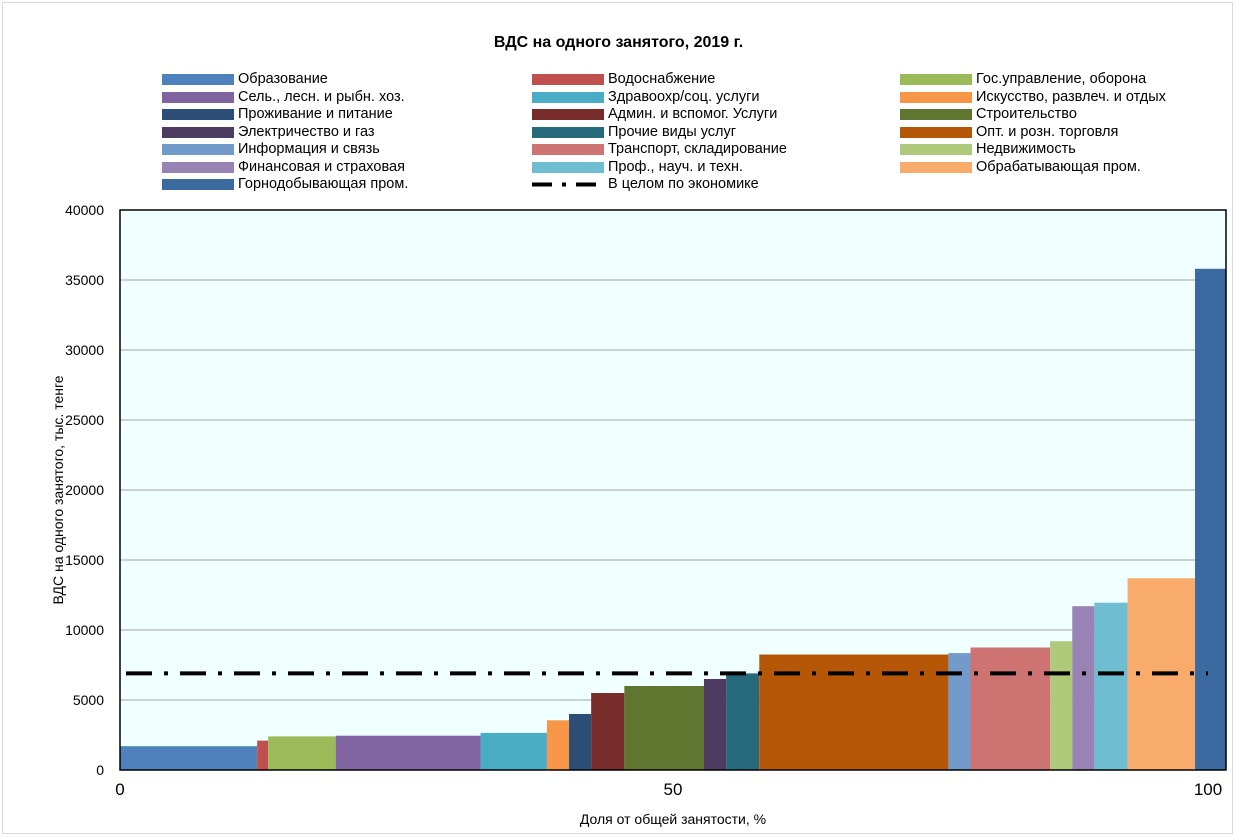  Describe the element at coordinates (309, 149) in the screenshot. I see `legend-label: Информация и связь` at that location.